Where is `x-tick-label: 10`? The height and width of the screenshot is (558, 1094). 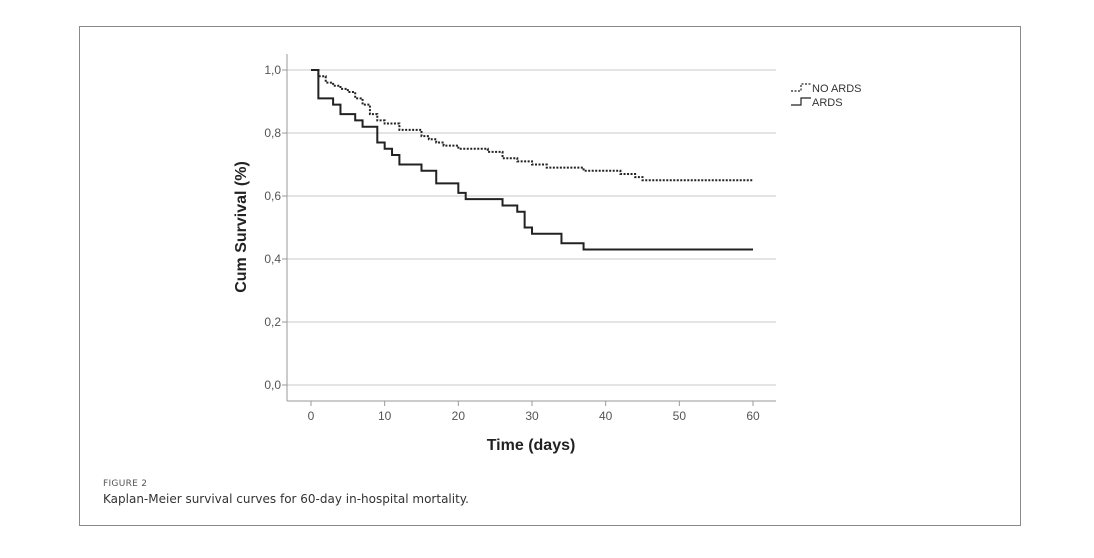
x-tick-label: 10 is located at coordinates (385, 416).